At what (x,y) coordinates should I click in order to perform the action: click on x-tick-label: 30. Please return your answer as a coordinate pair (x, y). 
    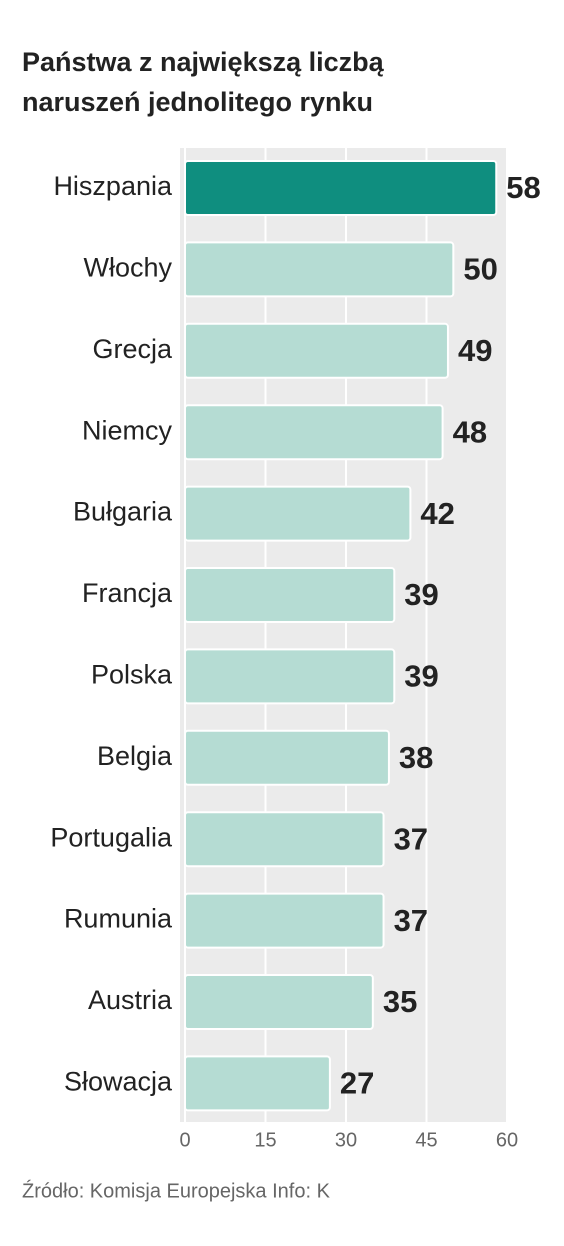
    Looking at the image, I should click on (346, 1140).